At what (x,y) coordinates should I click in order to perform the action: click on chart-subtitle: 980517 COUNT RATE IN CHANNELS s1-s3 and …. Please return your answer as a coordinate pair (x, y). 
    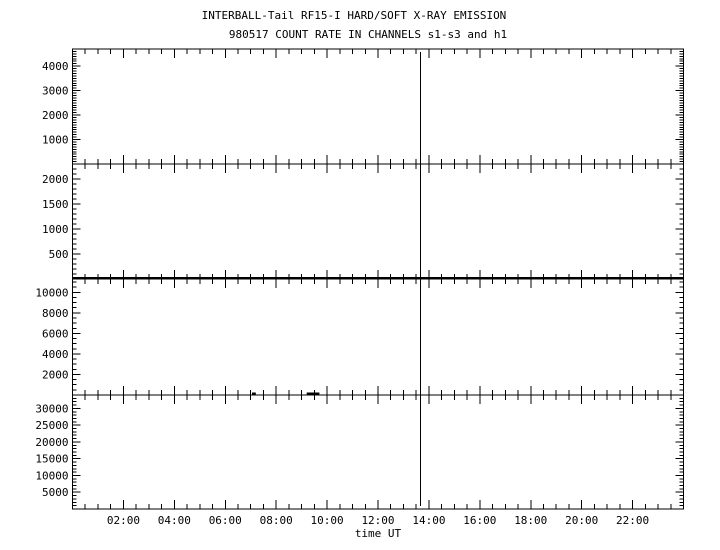
    Looking at the image, I should click on (368, 34).